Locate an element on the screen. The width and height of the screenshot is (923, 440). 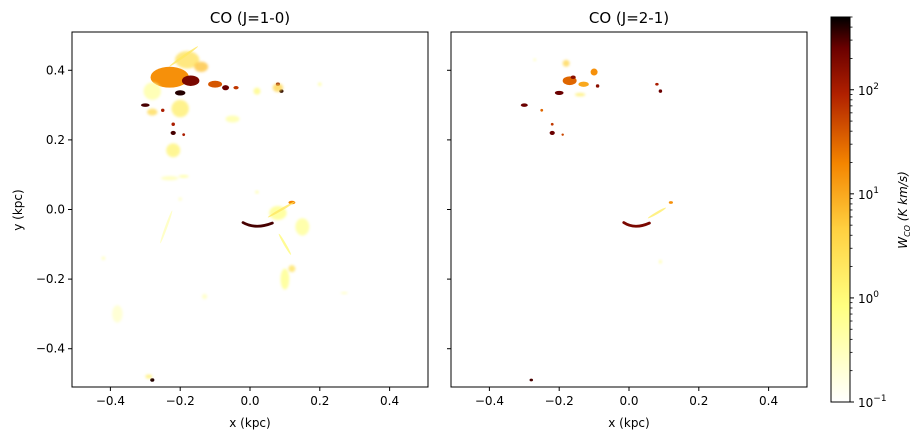
colorbar-tick-label: 10¹ is located at coordinates (868, 194).